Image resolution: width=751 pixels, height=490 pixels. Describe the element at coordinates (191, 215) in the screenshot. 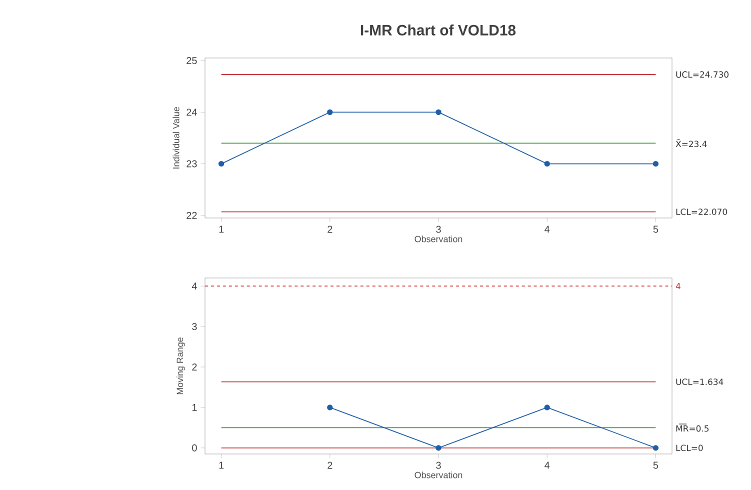

I see `y-tick-label: 22` at that location.